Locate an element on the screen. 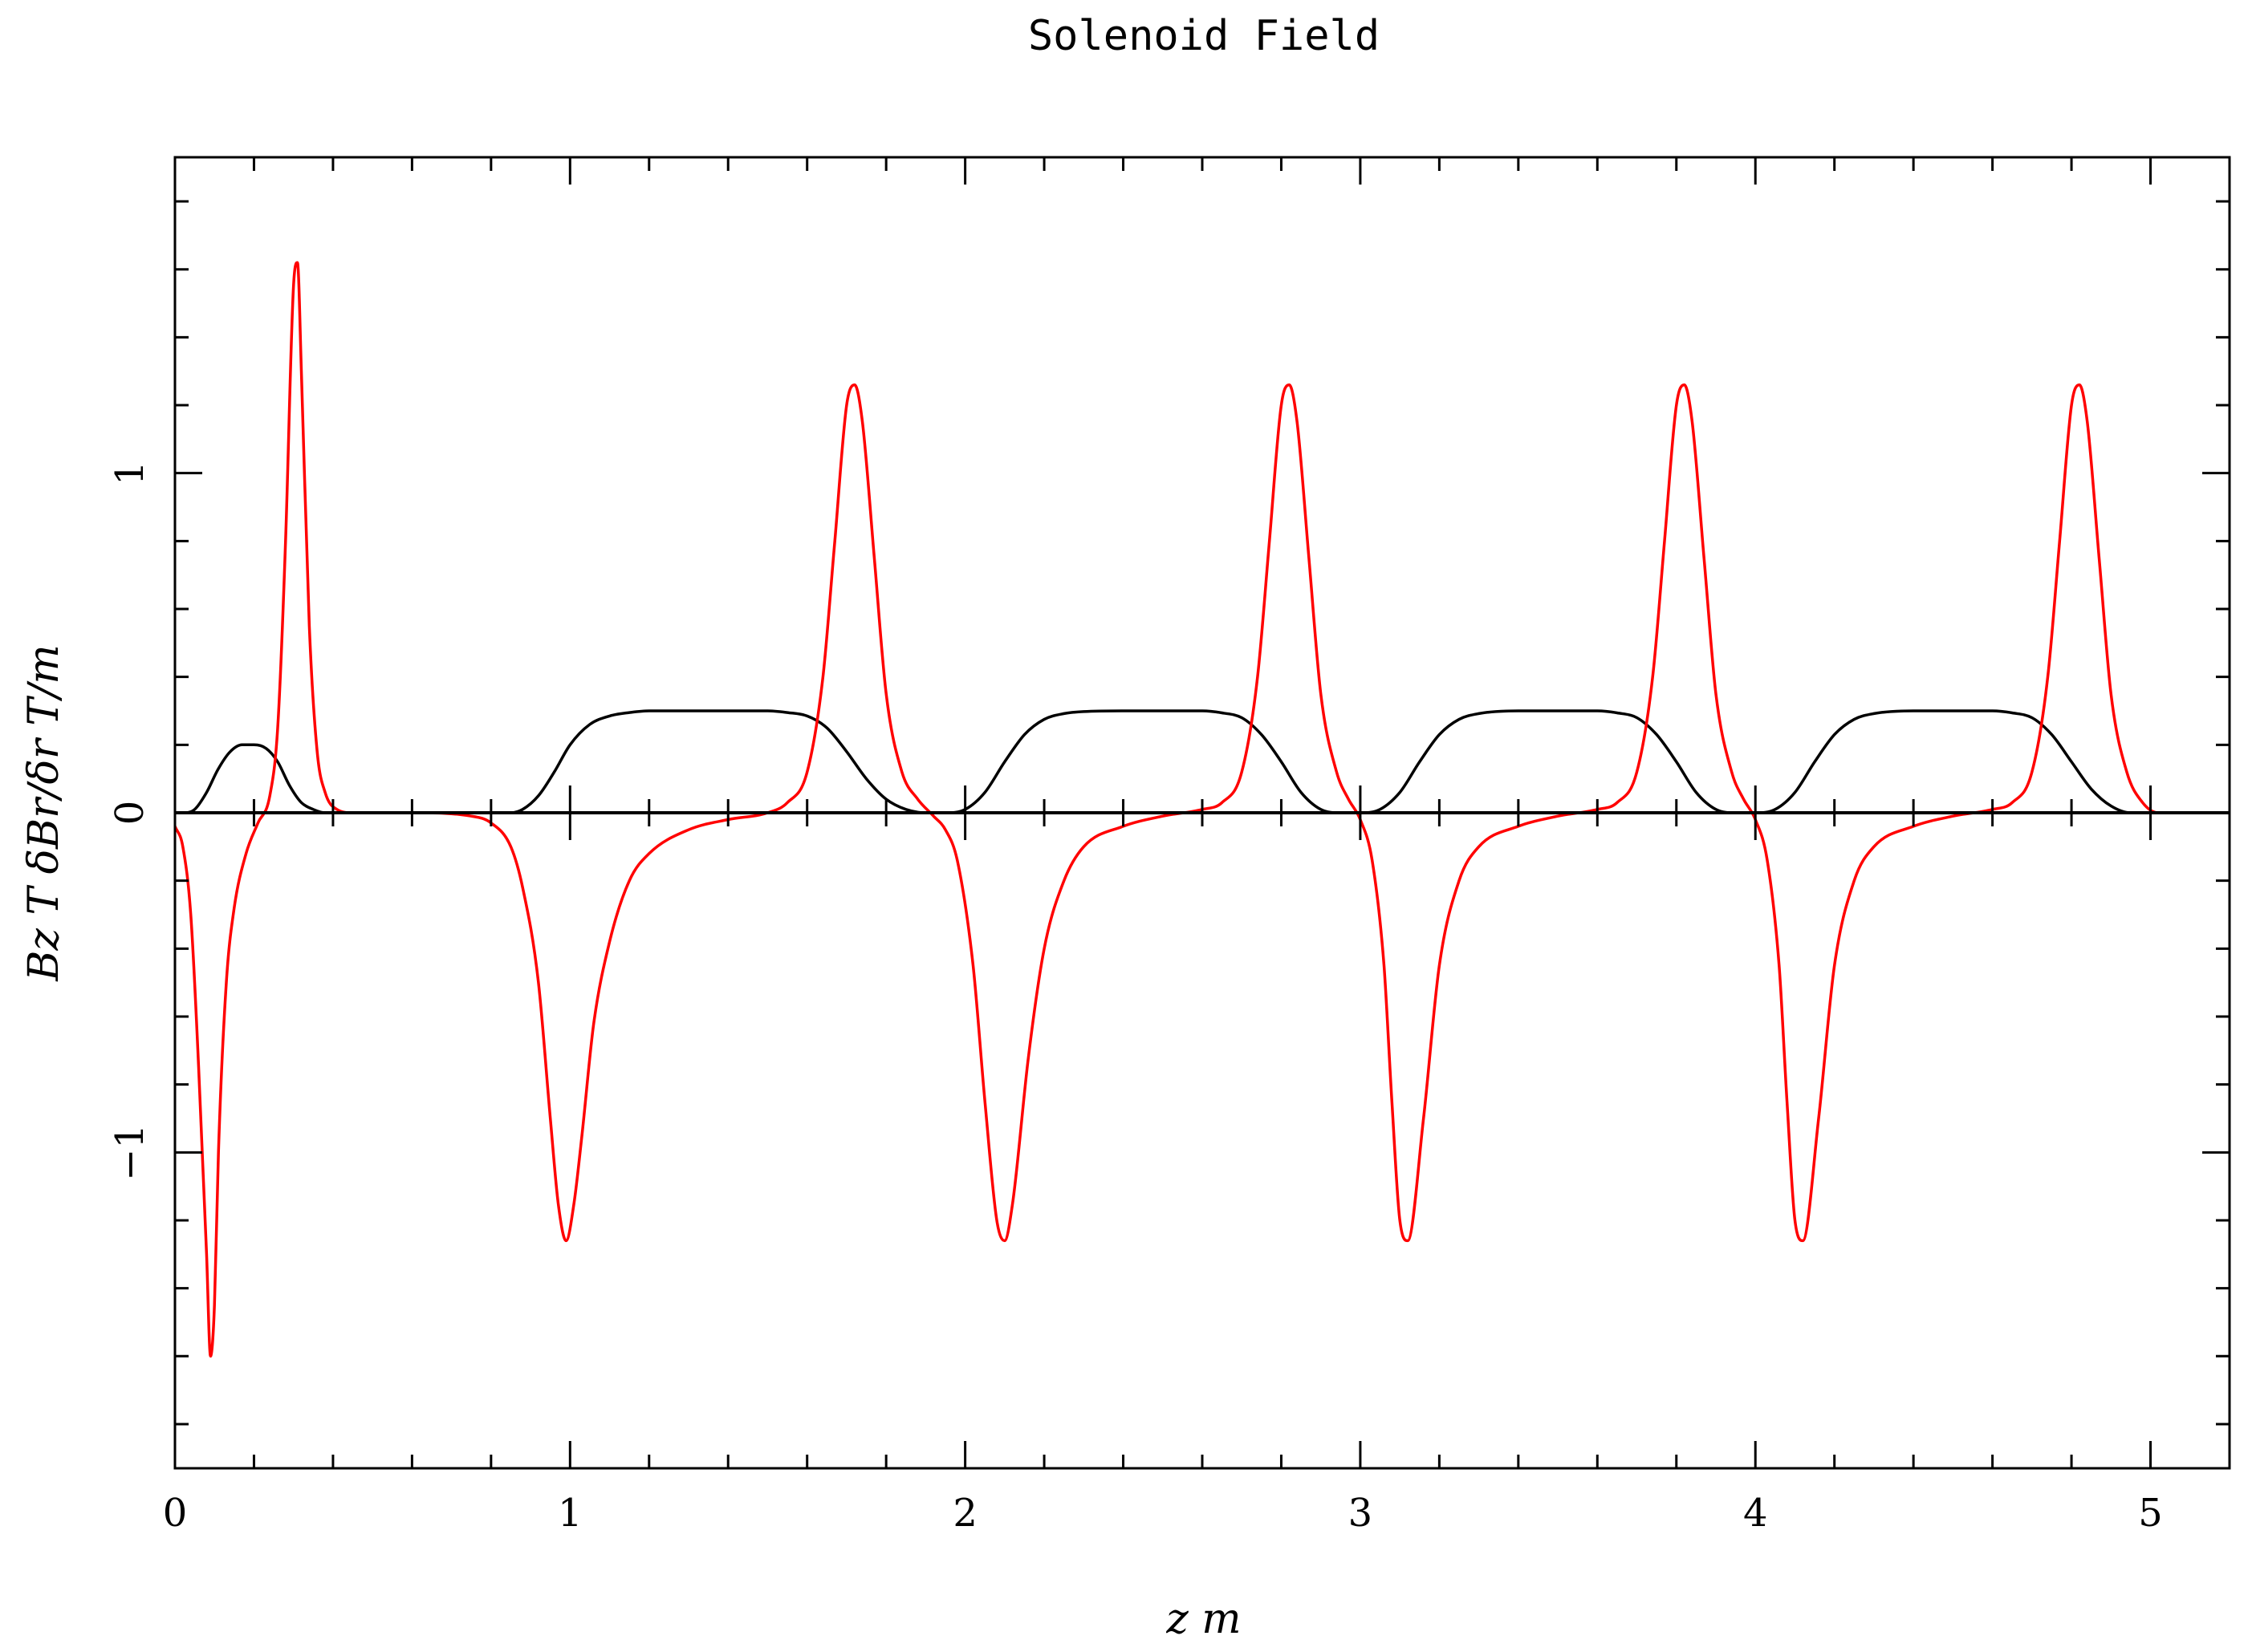 The image size is (2252, 1652). x-tick-label: 2 is located at coordinates (965, 1513).